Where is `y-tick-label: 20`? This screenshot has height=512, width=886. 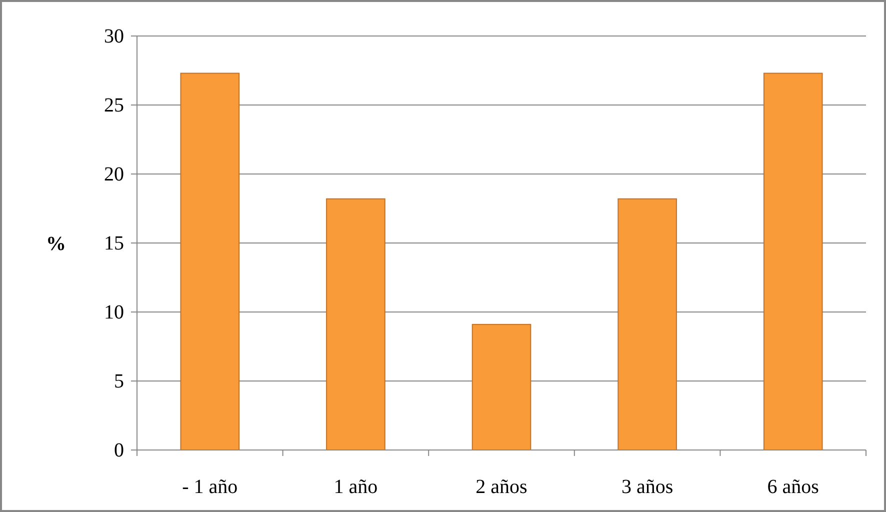
y-tick-label: 20 is located at coordinates (114, 174).